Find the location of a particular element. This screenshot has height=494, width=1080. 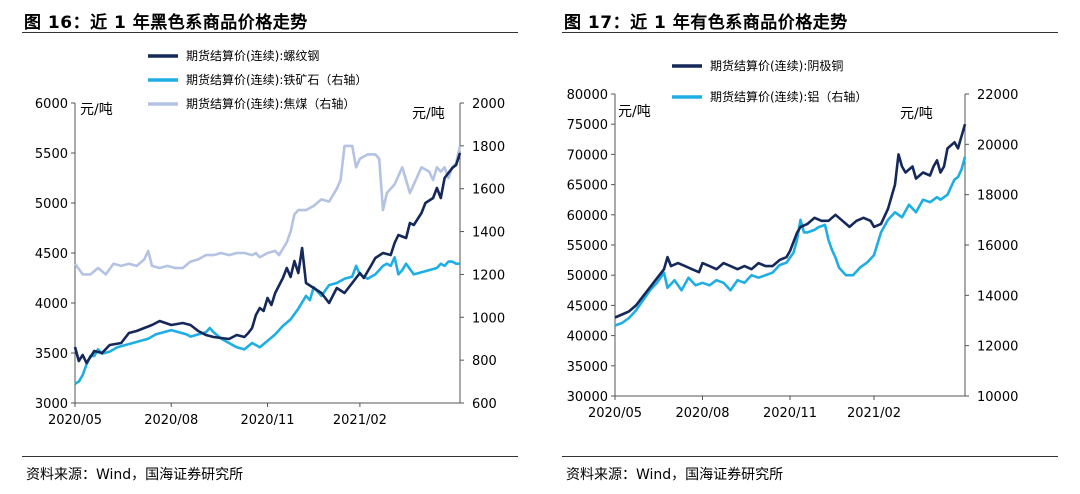

right-tick-label: 12000 is located at coordinates (997, 347).